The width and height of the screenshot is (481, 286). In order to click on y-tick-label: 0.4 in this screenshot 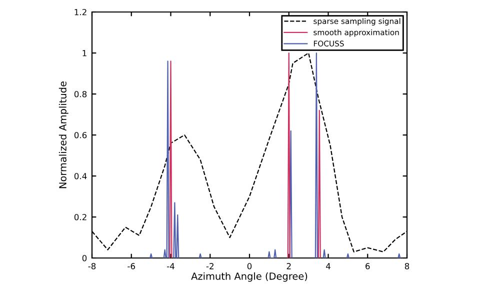, I will do `click(80, 176)`.